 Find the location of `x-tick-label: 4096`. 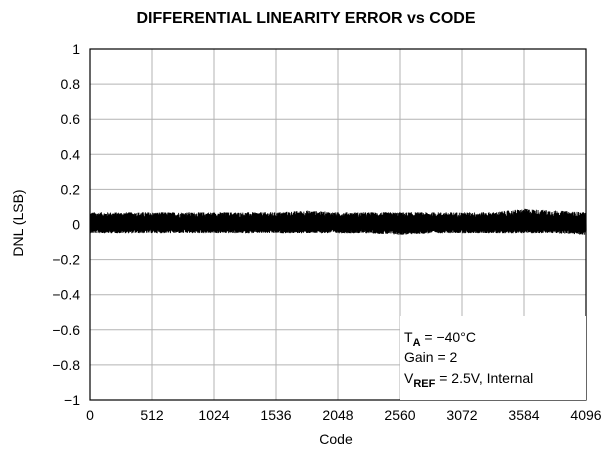

x-tick-label: 4096 is located at coordinates (585, 415).